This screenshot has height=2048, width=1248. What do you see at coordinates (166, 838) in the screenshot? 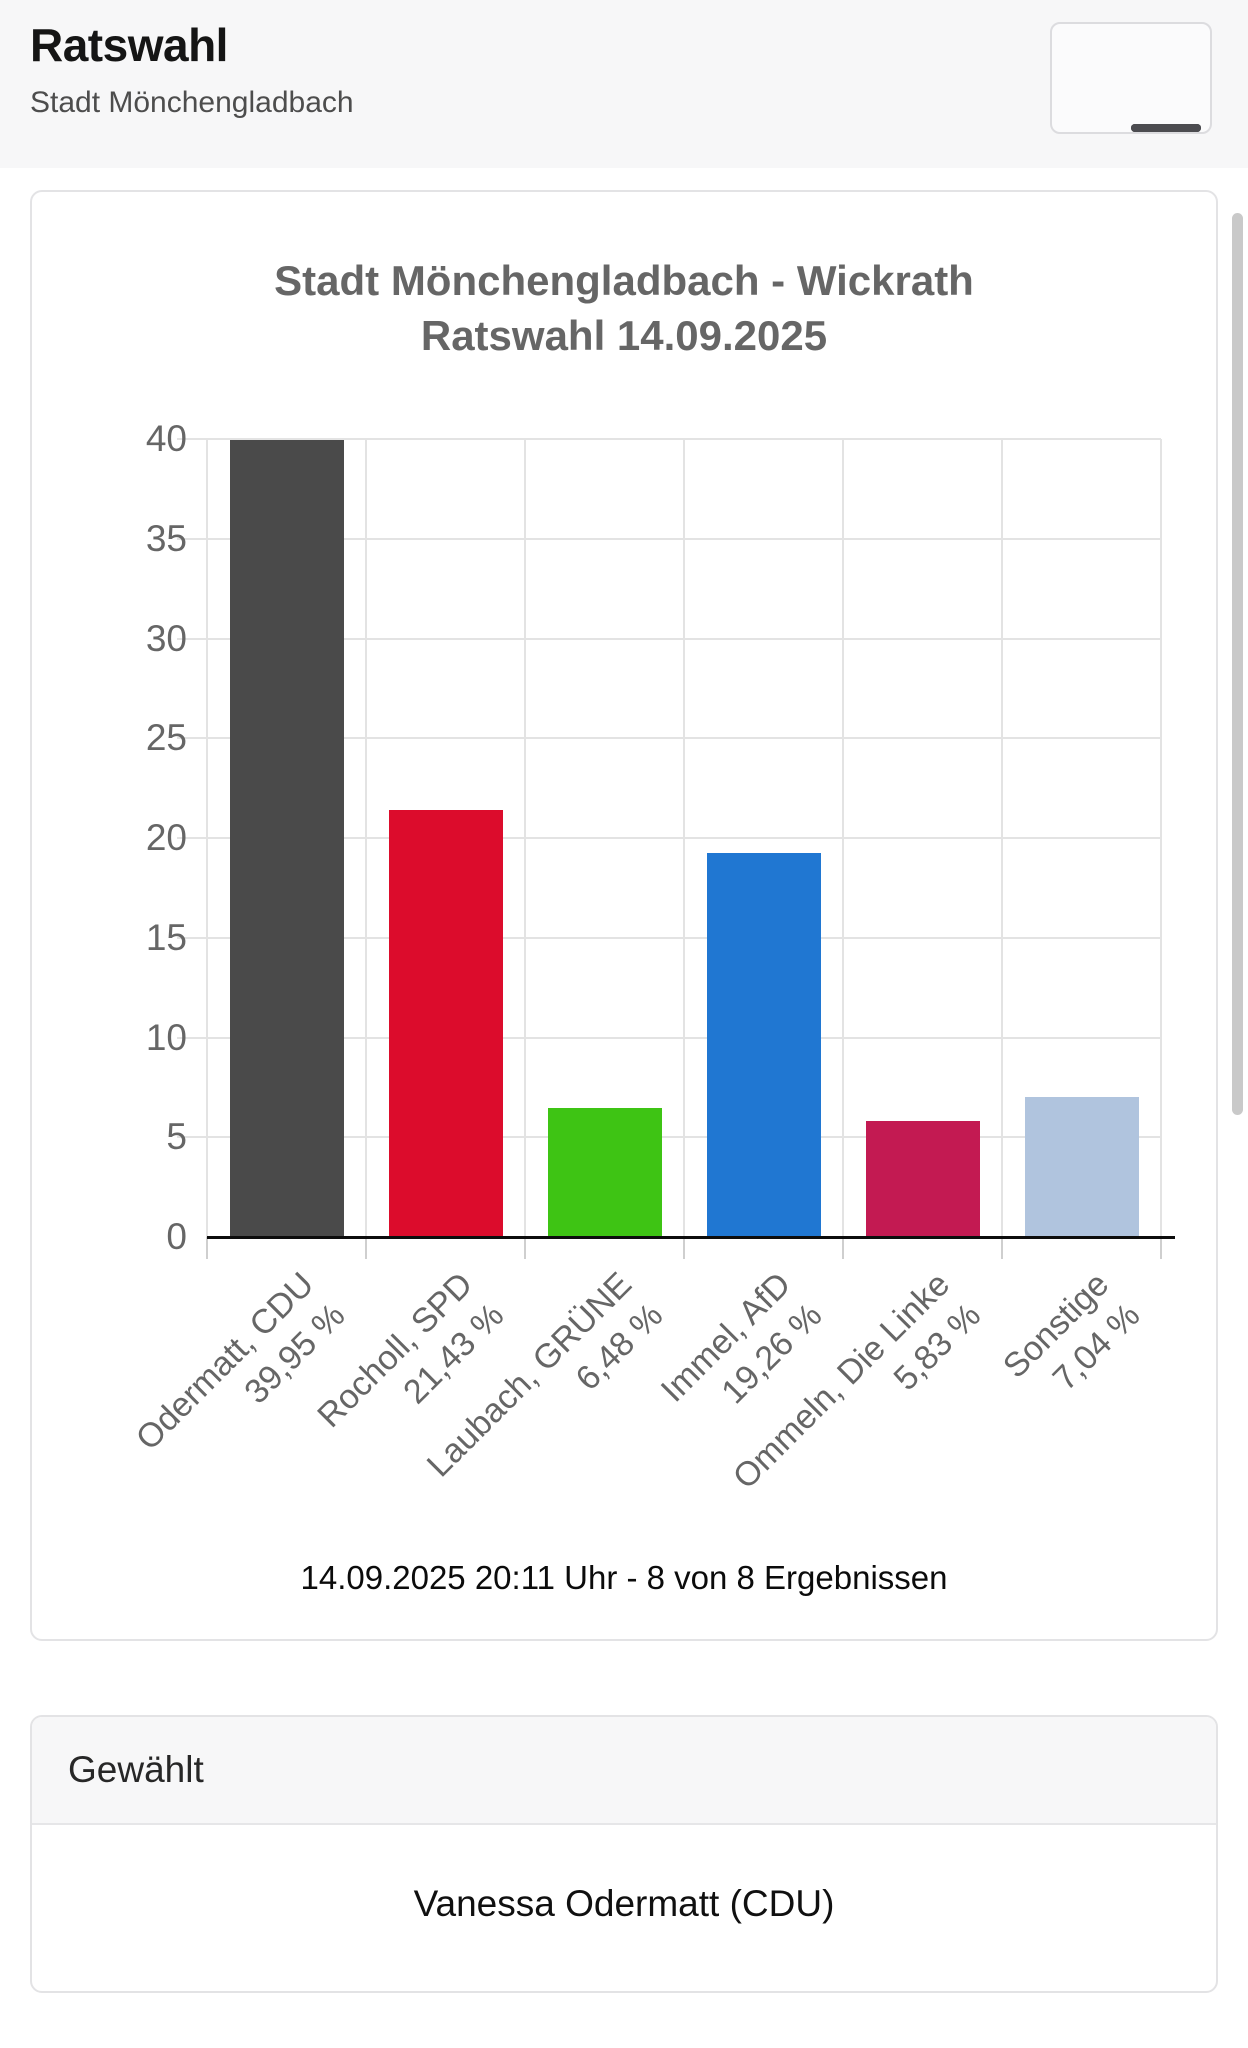
I see `y-axis-tick-label: 20` at bounding box center [166, 838].